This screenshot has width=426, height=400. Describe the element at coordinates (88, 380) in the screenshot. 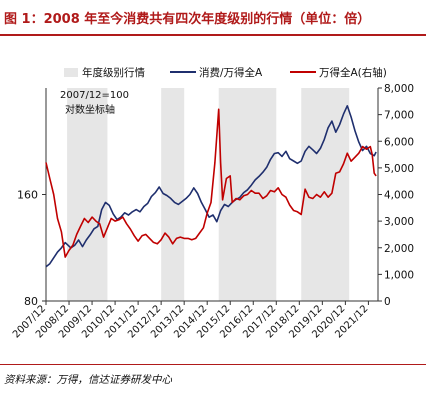

I see `source-note: 资料来源：万得，信达证券研发中心` at that location.